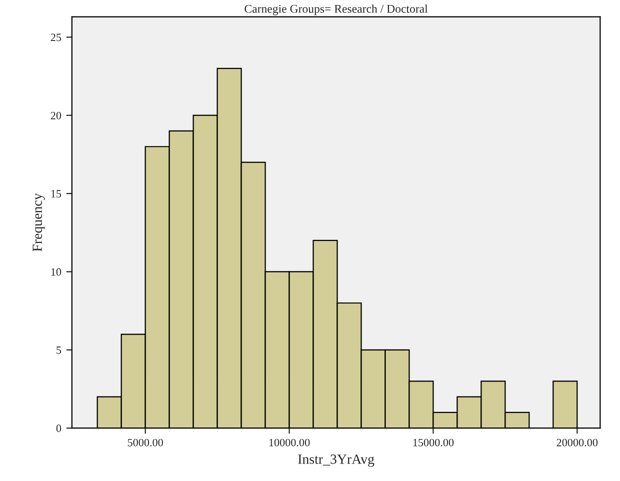 This screenshot has width=620, height=481. I want to click on y-tick-label: 10, so click(56, 272).